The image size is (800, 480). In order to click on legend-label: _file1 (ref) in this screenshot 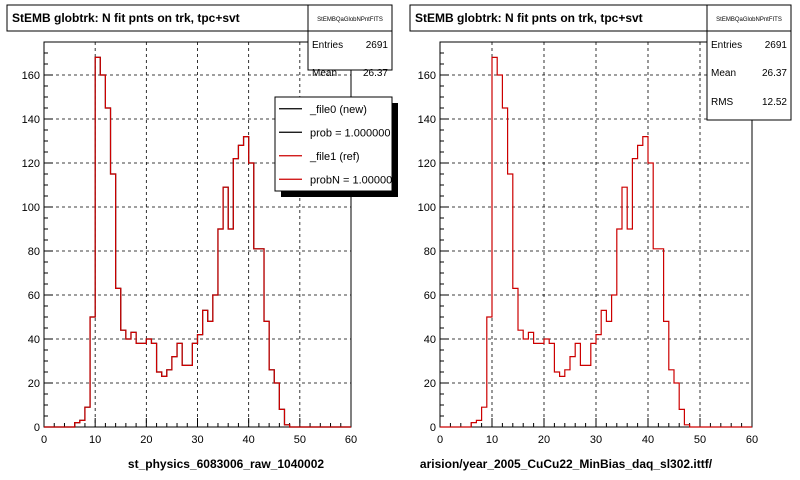, I will do `click(334, 157)`.